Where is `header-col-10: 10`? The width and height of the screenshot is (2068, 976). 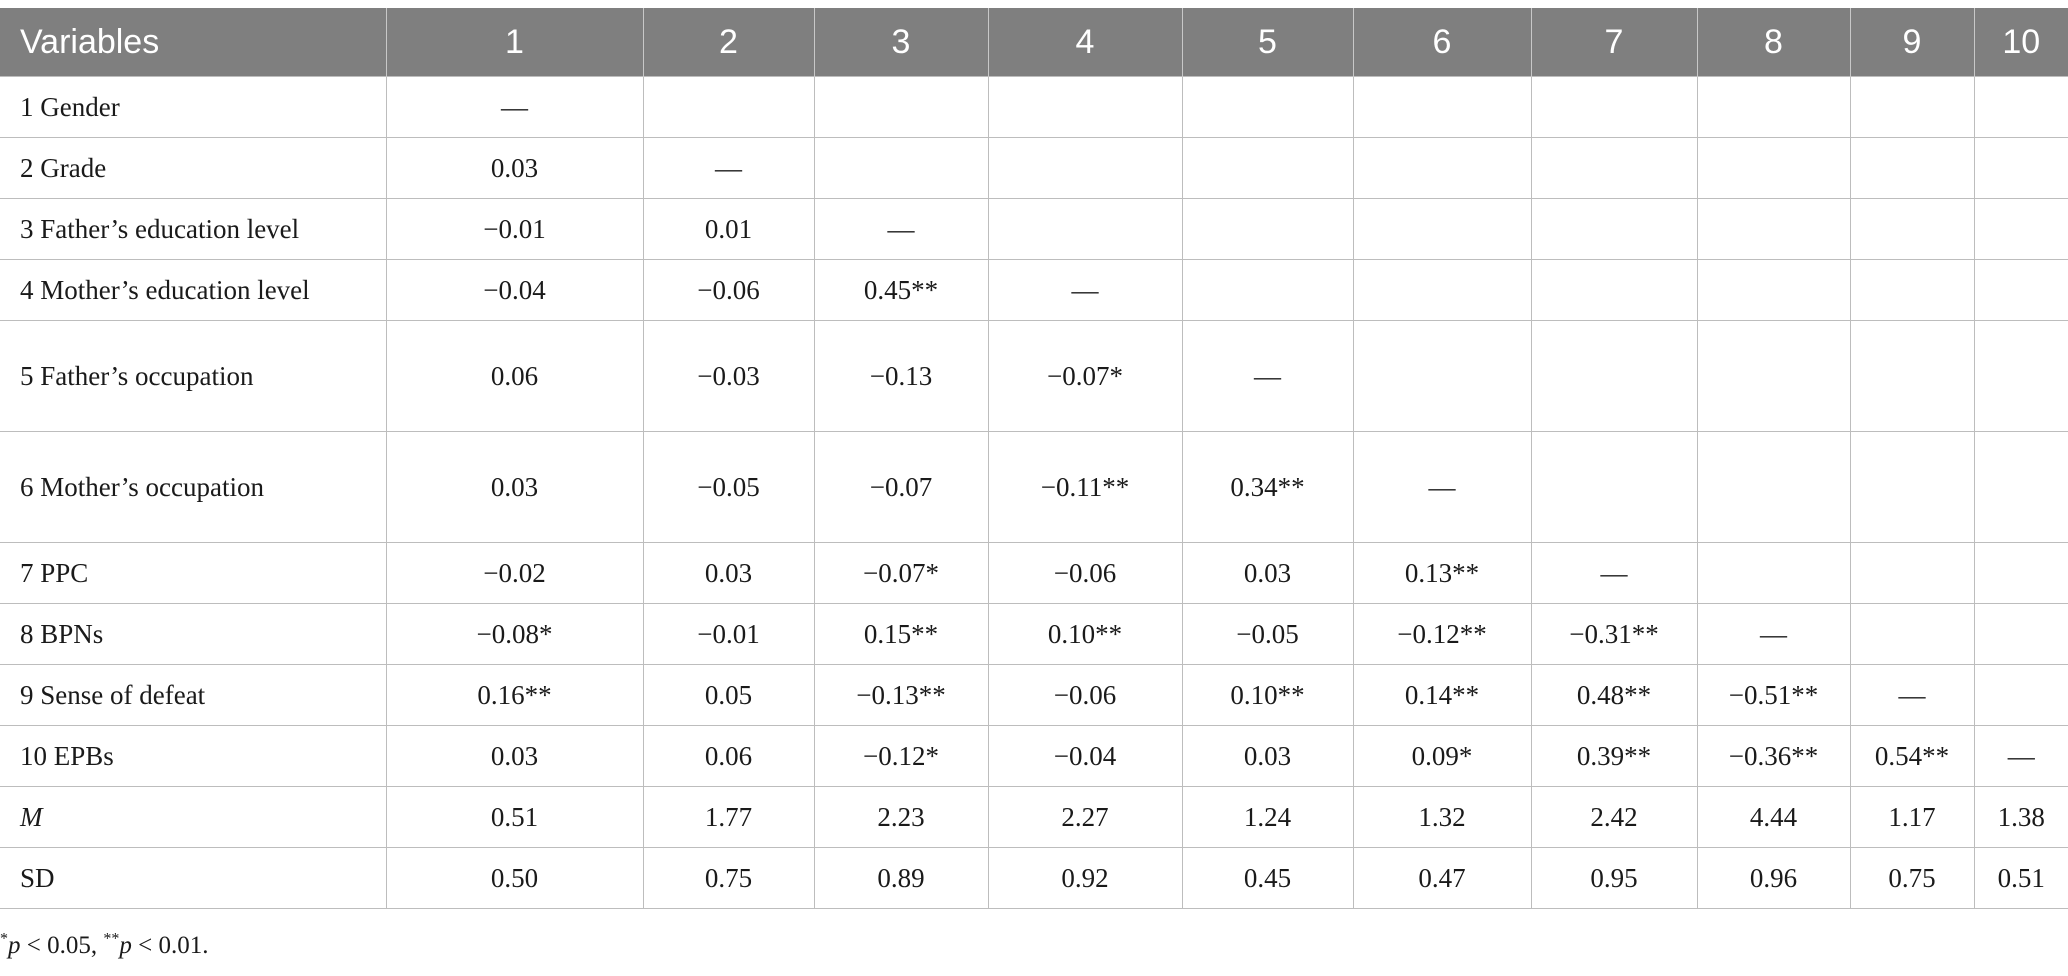
header-col-10: 10 is located at coordinates (2020, 42).